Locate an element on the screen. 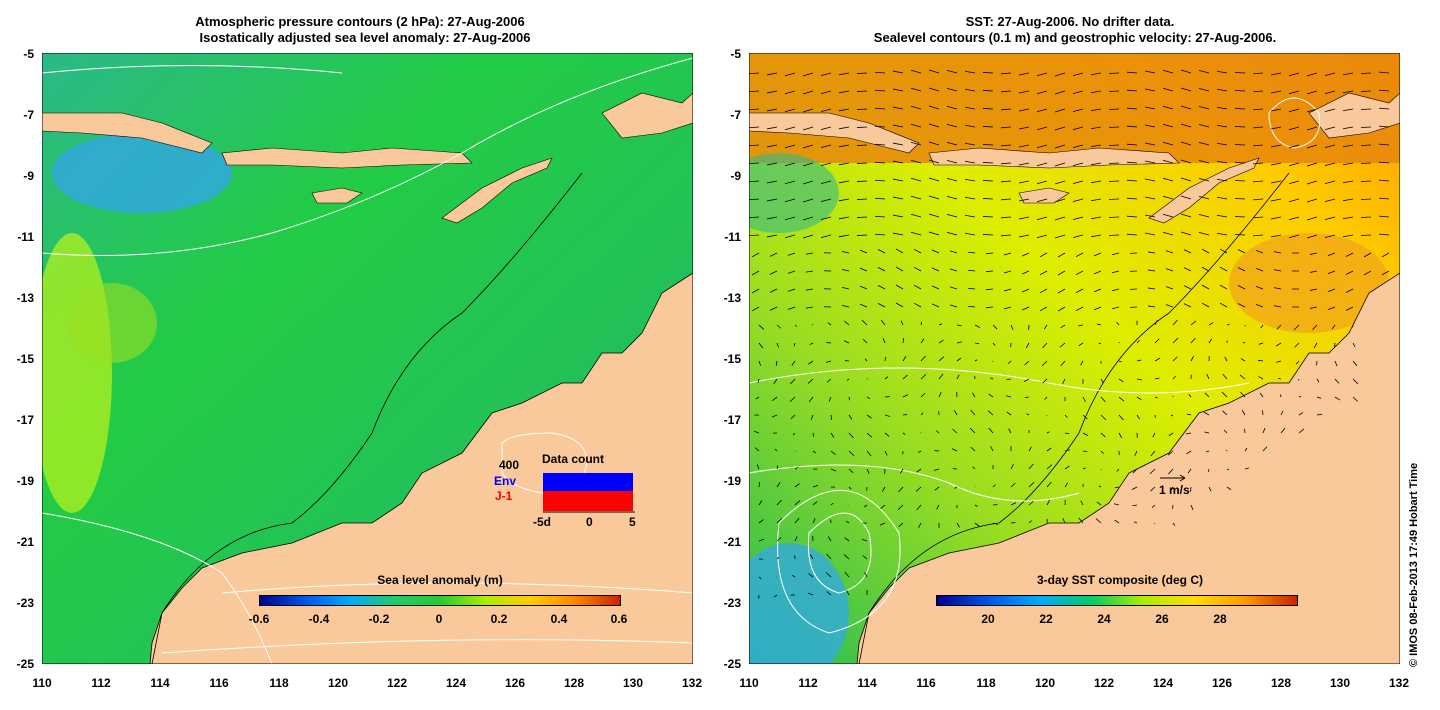 This screenshot has height=710, width=1440. islands-north is located at coordinates (834, 133).